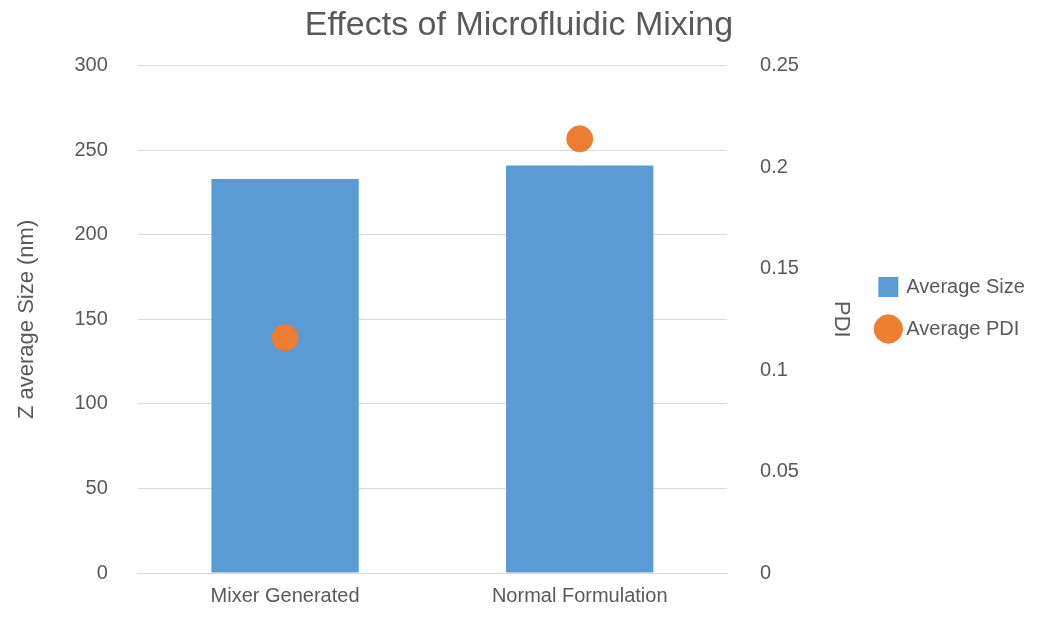  I want to click on x-tick-label: Mixer Generated, so click(285, 594).